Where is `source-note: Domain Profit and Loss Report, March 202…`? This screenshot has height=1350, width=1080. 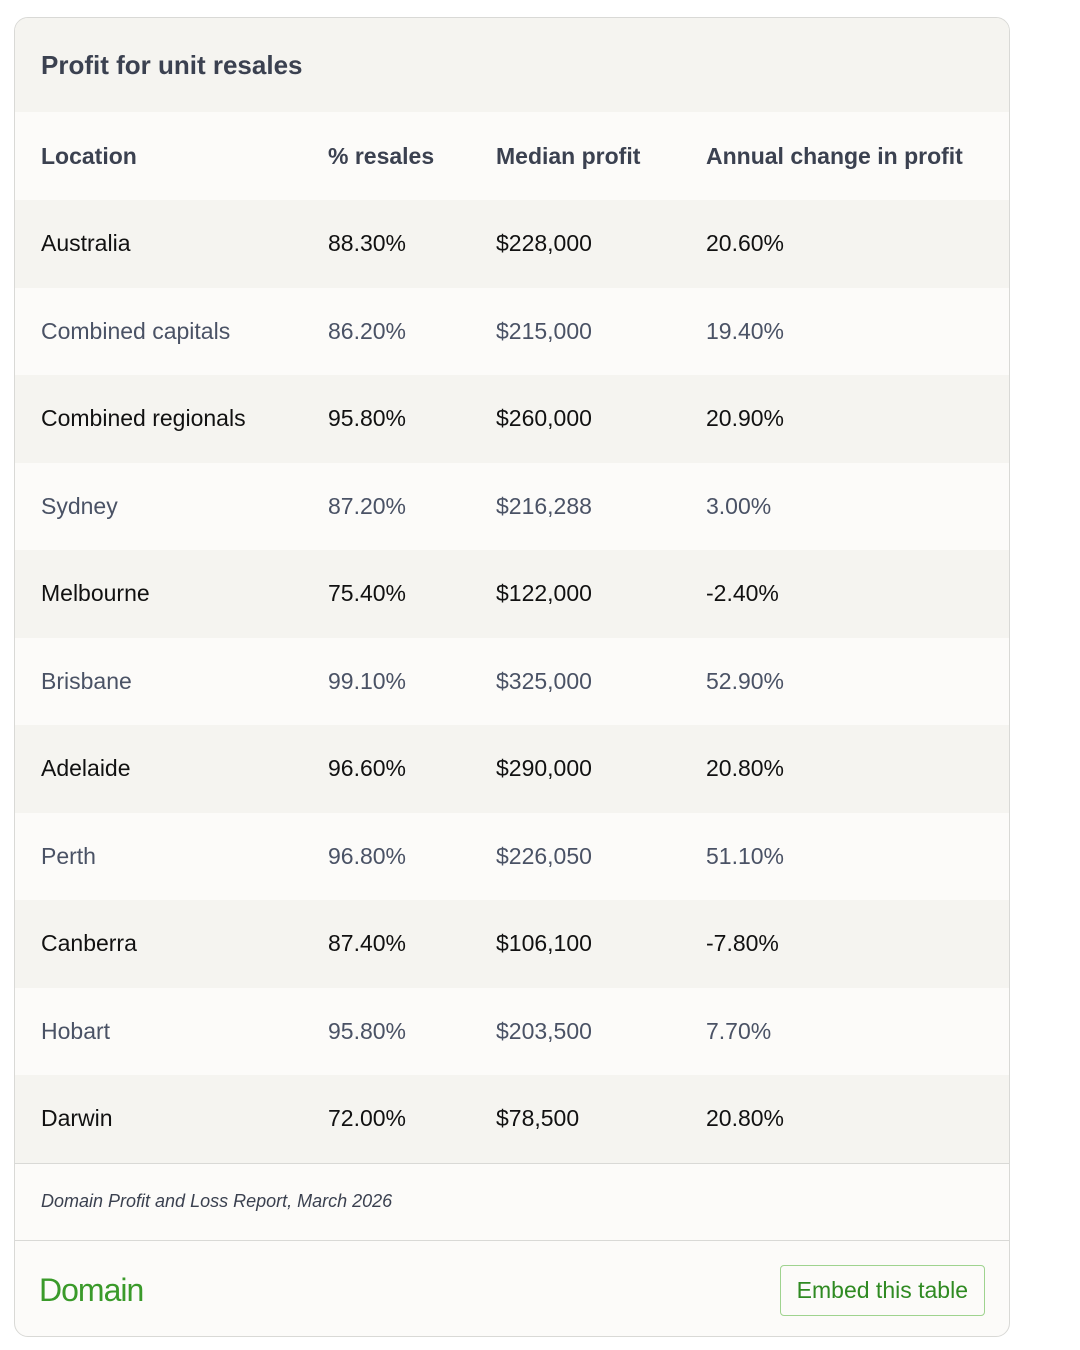
source-note: Domain Profit and Loss Report, March 202… is located at coordinates (512, 1201).